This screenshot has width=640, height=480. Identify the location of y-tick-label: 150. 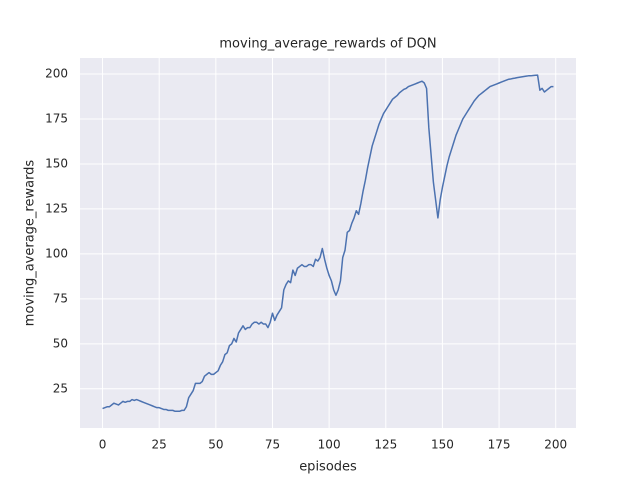
(56, 163).